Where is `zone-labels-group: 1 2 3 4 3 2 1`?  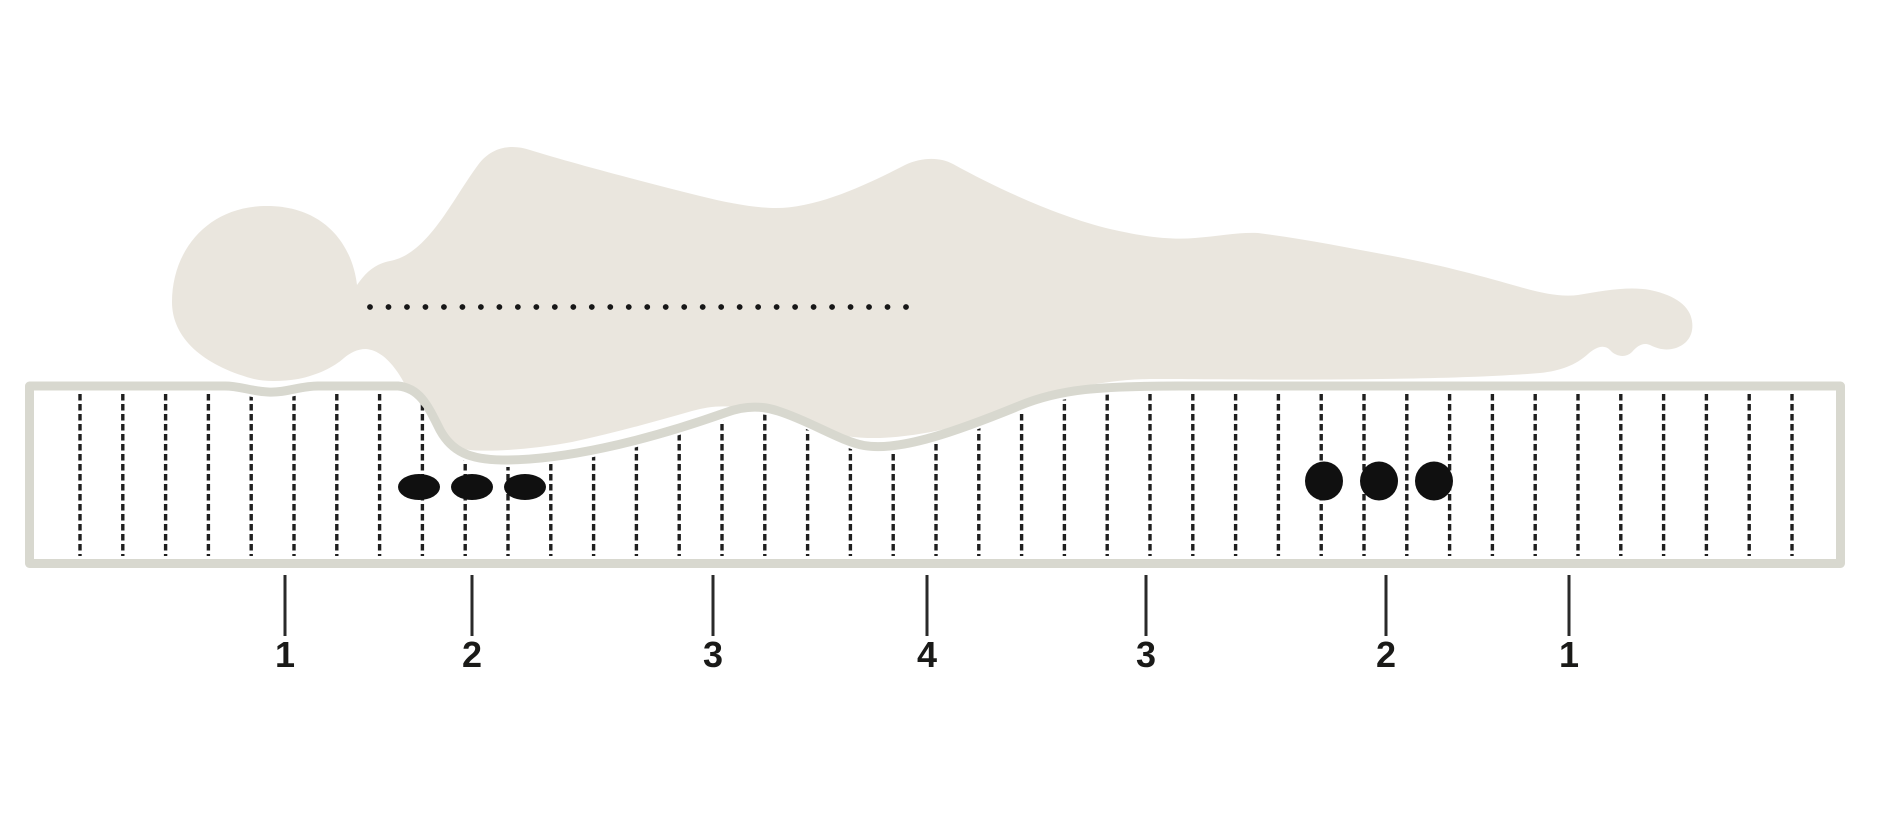 zone-labels-group: 1 2 3 4 3 2 1 is located at coordinates (927, 654).